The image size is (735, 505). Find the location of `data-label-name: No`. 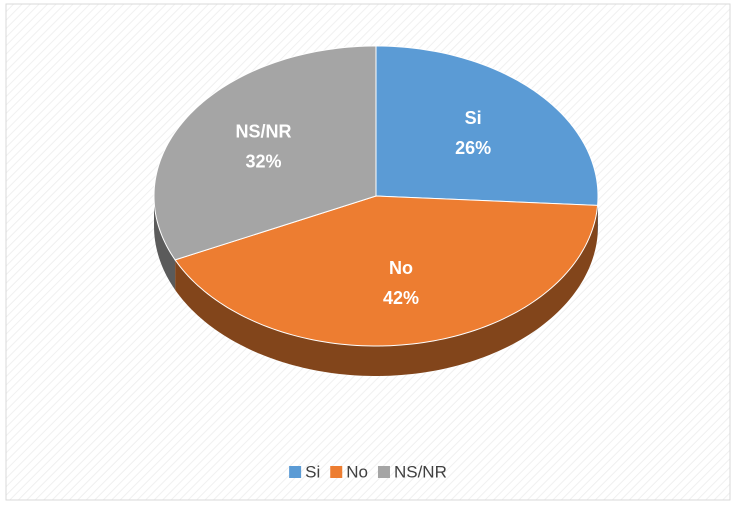

data-label-name: No is located at coordinates (401, 268).